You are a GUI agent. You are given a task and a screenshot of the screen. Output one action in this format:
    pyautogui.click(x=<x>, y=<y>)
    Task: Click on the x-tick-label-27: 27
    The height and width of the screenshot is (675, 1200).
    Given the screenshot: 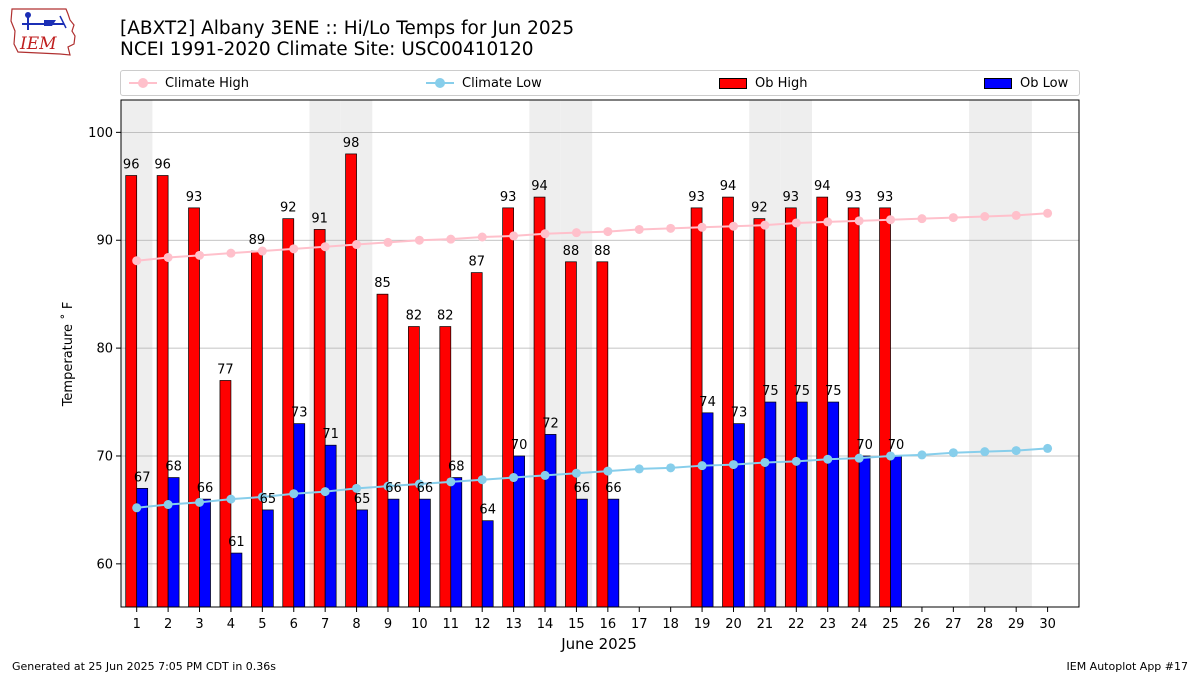 What is the action you would take?
    pyautogui.click(x=953, y=624)
    